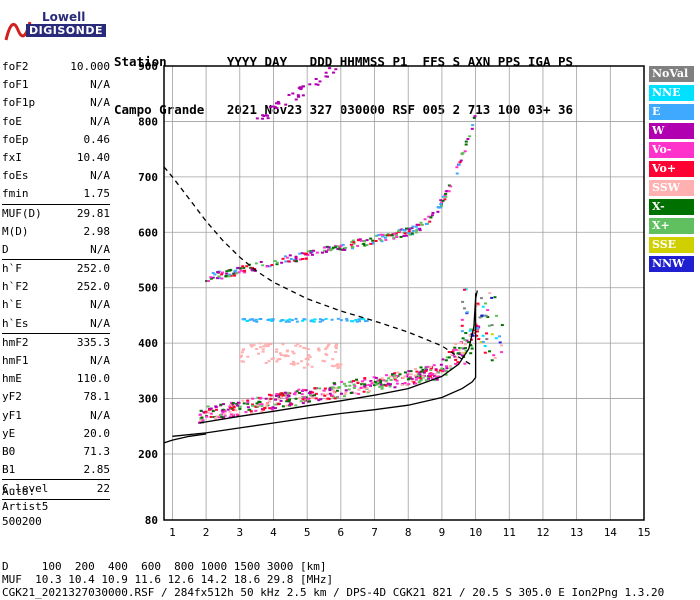 This screenshot has width=700, height=600. I want to click on legend-item: Vo+, so click(671, 169).